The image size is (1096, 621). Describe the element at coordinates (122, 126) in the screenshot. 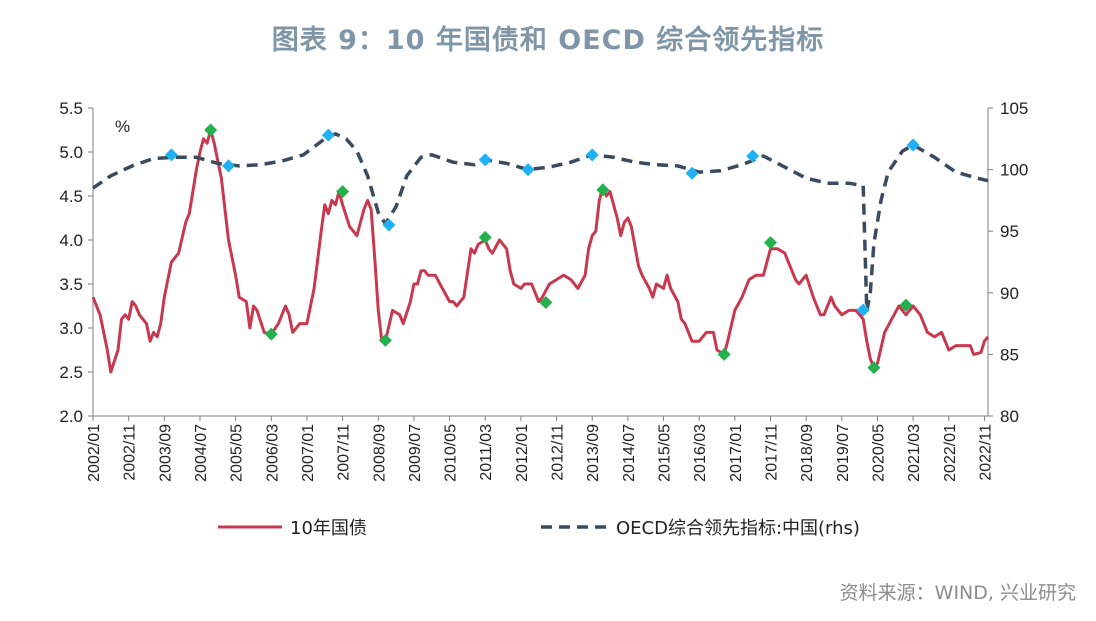

I see `left-axis-unit: %` at that location.